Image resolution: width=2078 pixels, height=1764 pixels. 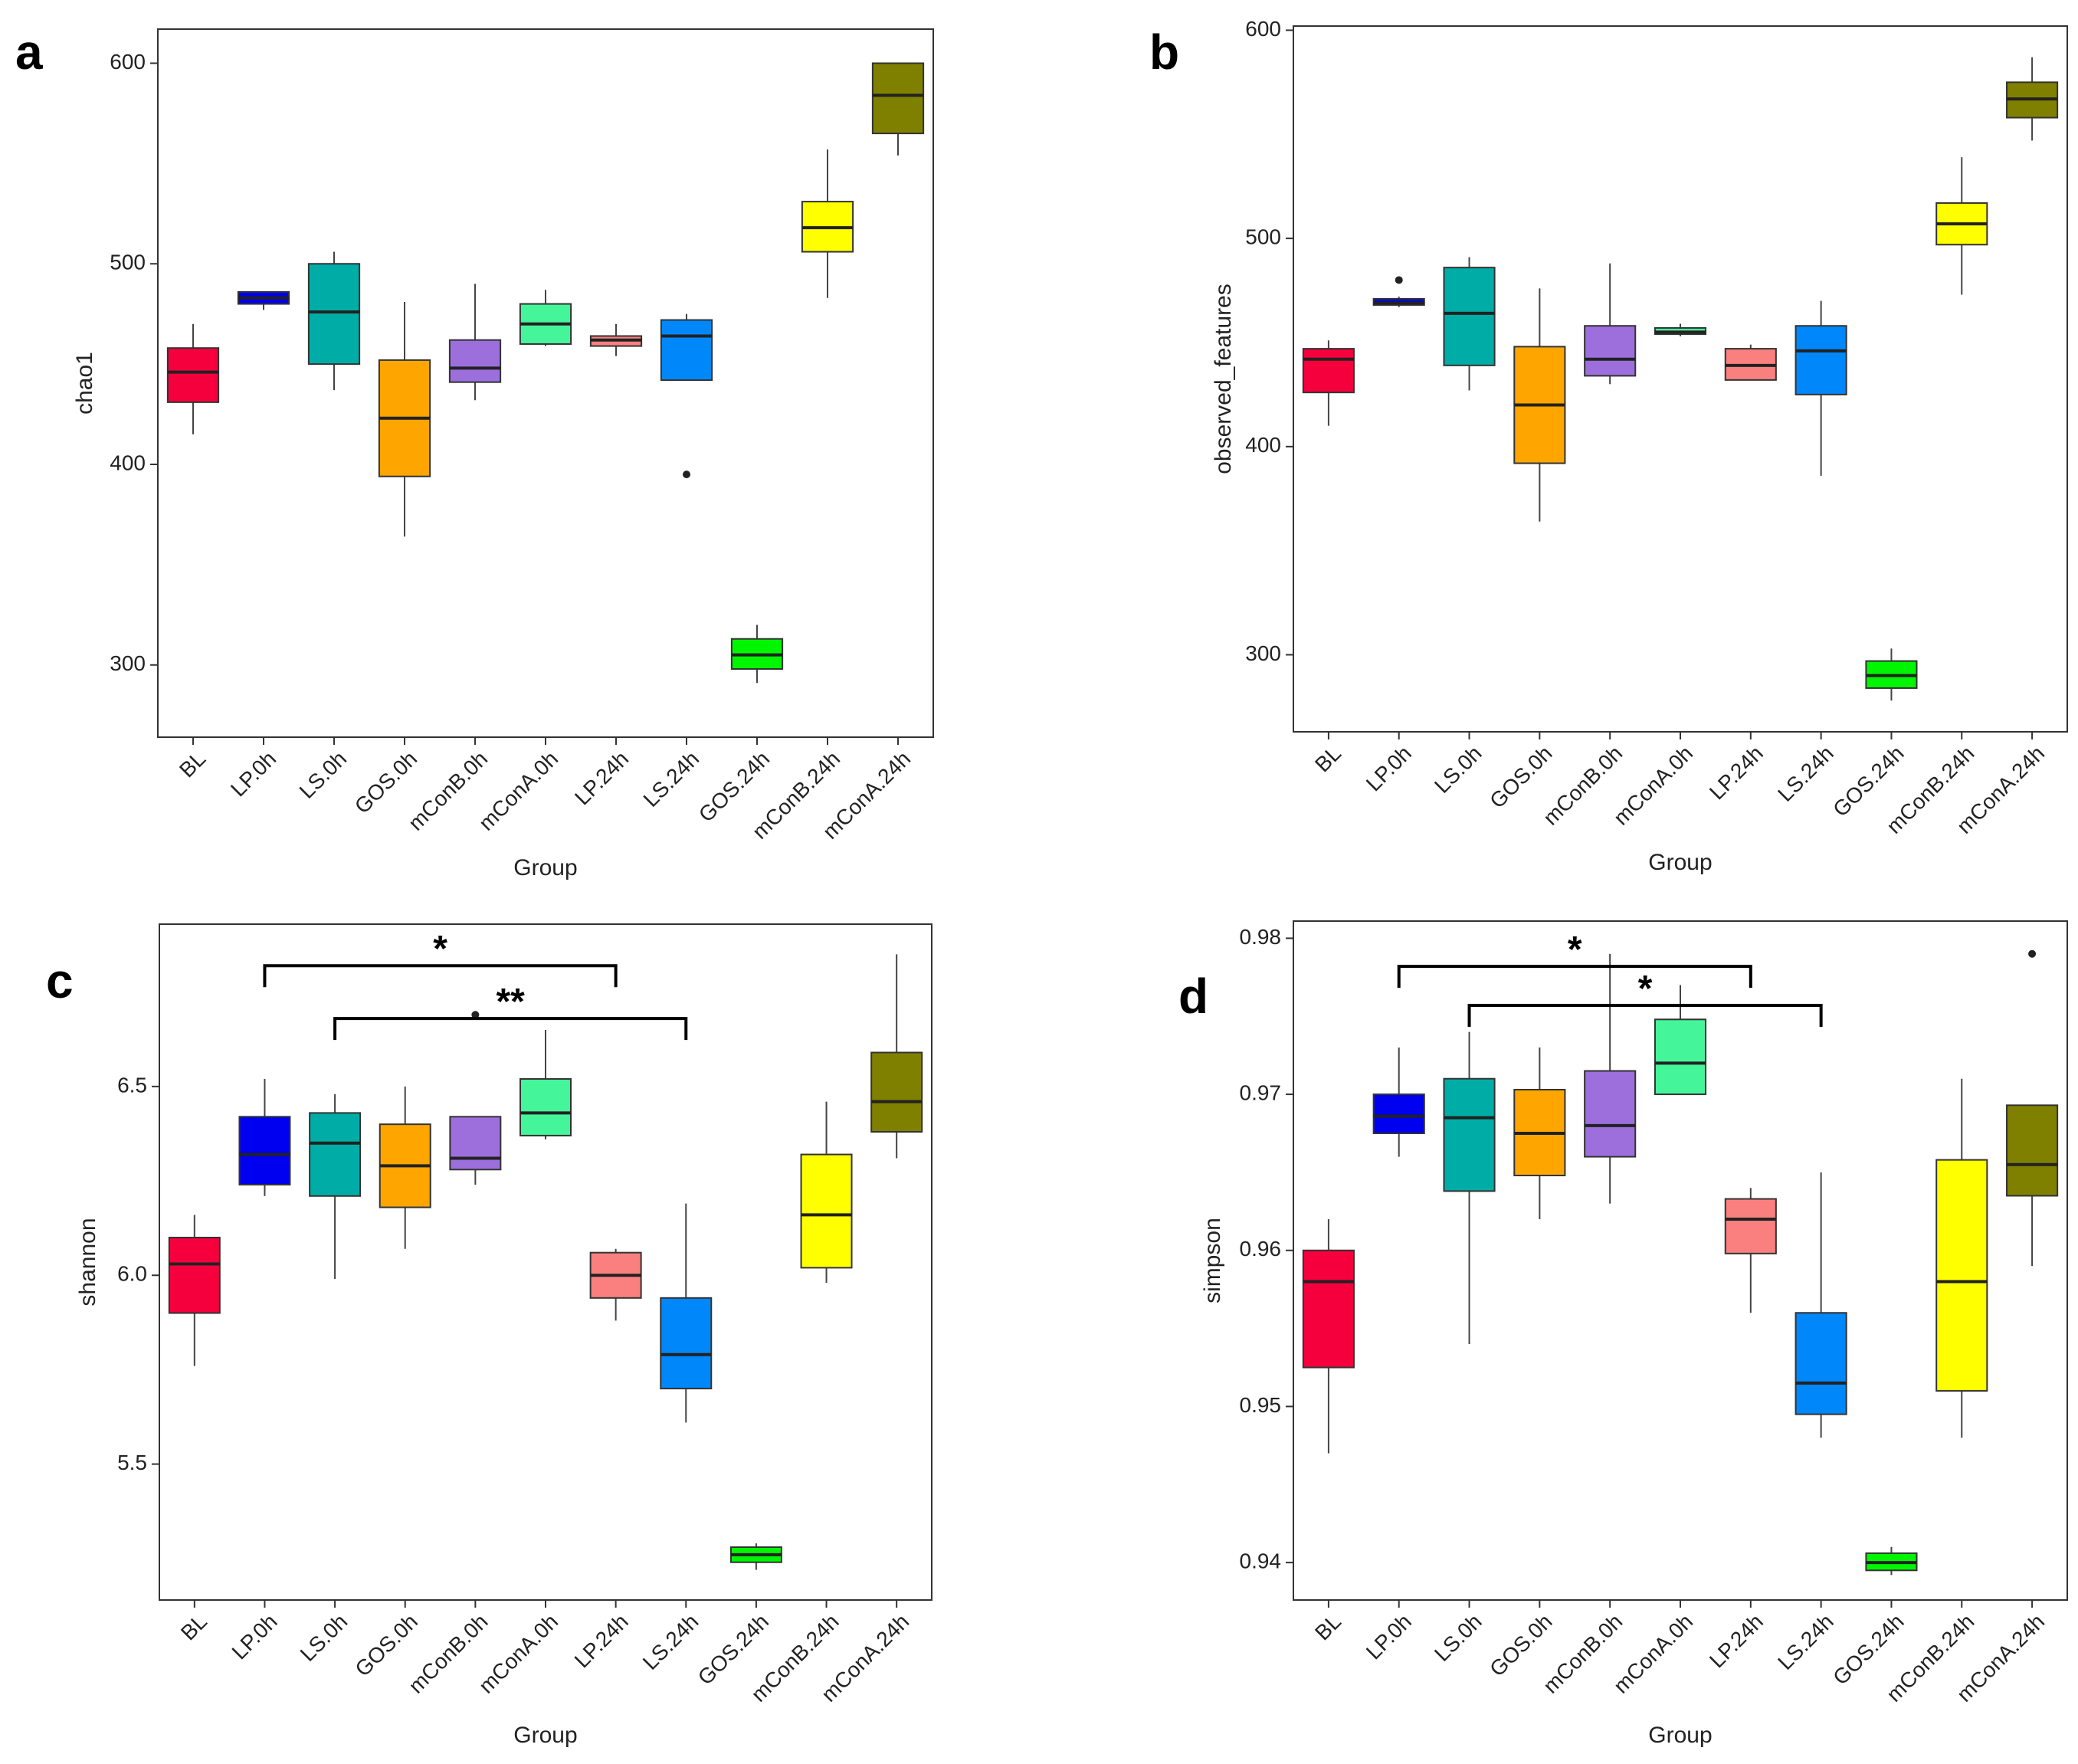 I want to click on box-mConA.0h, so click(x=545, y=318).